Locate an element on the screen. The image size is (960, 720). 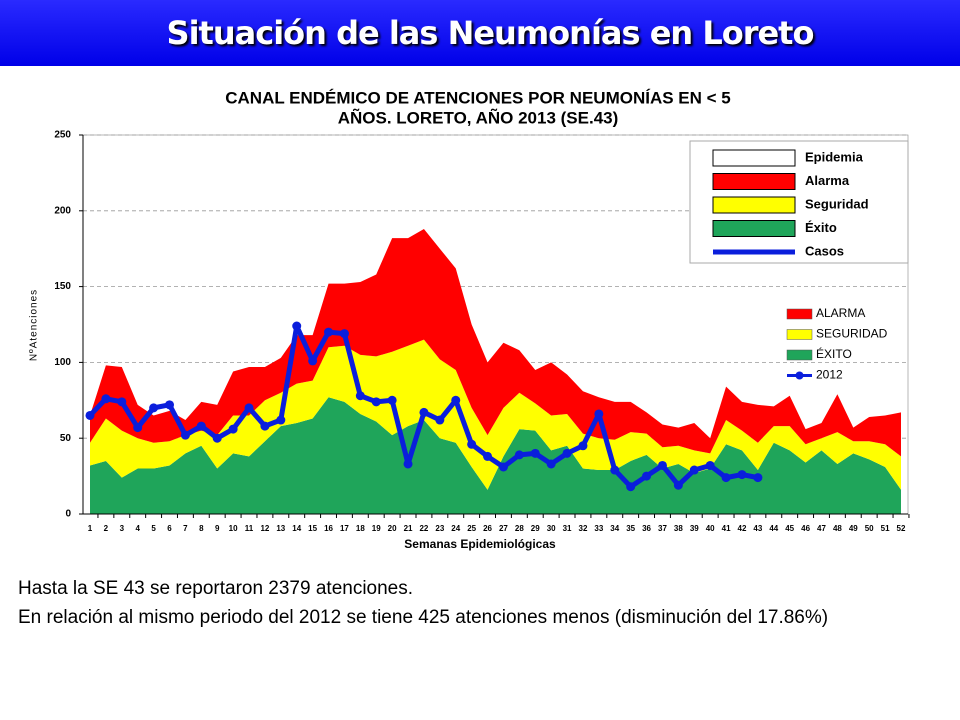
x-tick-label: 40 is located at coordinates (710, 528).